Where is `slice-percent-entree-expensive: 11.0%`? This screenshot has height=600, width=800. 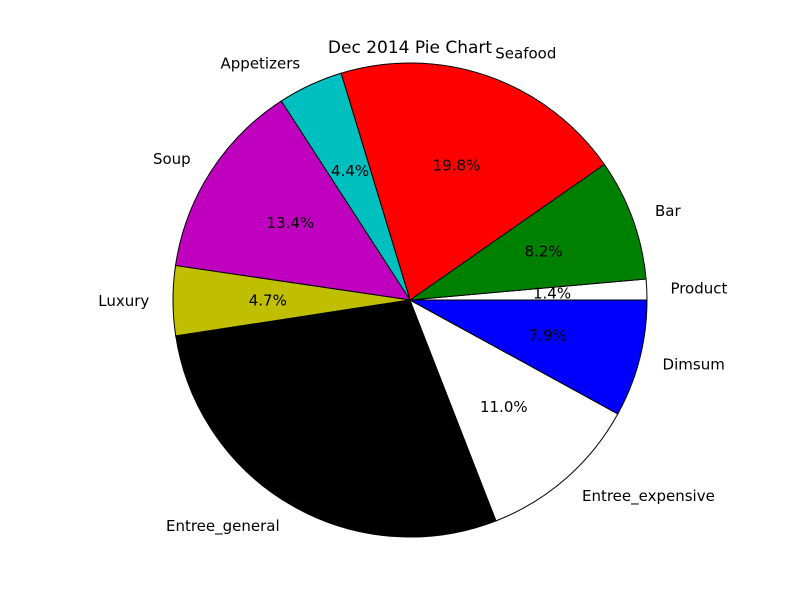 slice-percent-entree-expensive: 11.0% is located at coordinates (504, 407).